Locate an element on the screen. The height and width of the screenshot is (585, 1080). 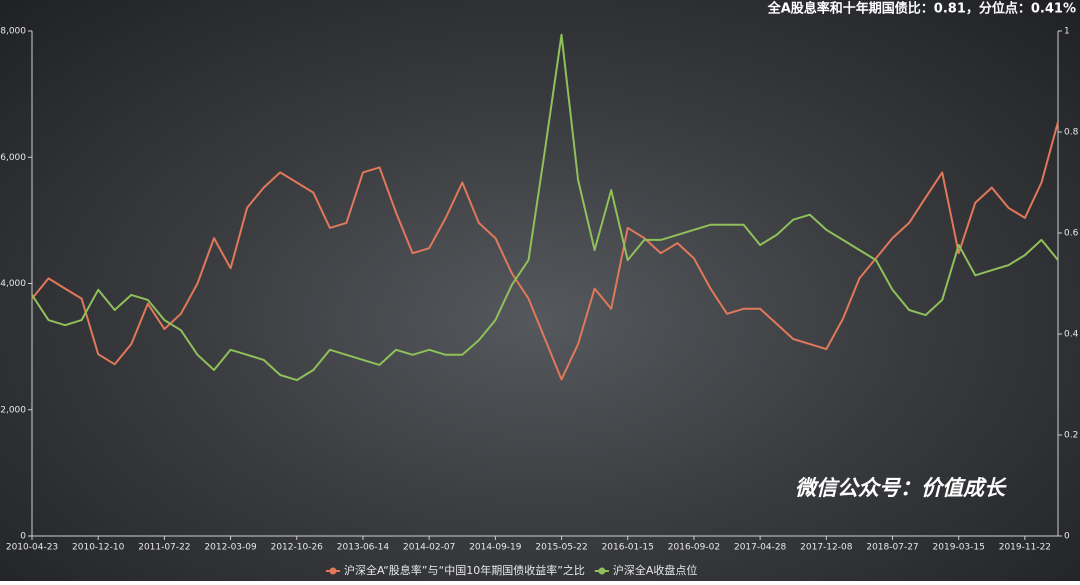
x-tick-label: 2010-04-23 is located at coordinates (32, 548).